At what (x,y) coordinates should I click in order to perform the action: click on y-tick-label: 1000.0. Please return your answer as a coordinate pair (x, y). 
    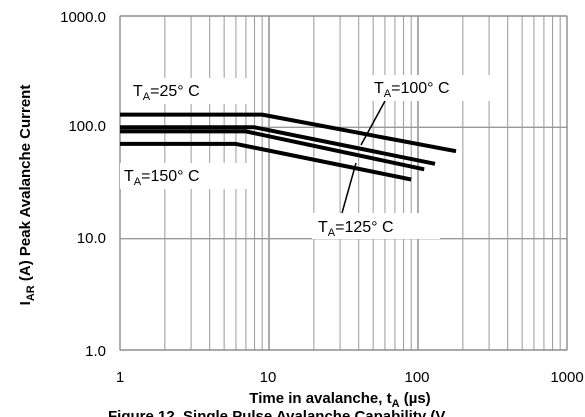
    Looking at the image, I should click on (83, 17).